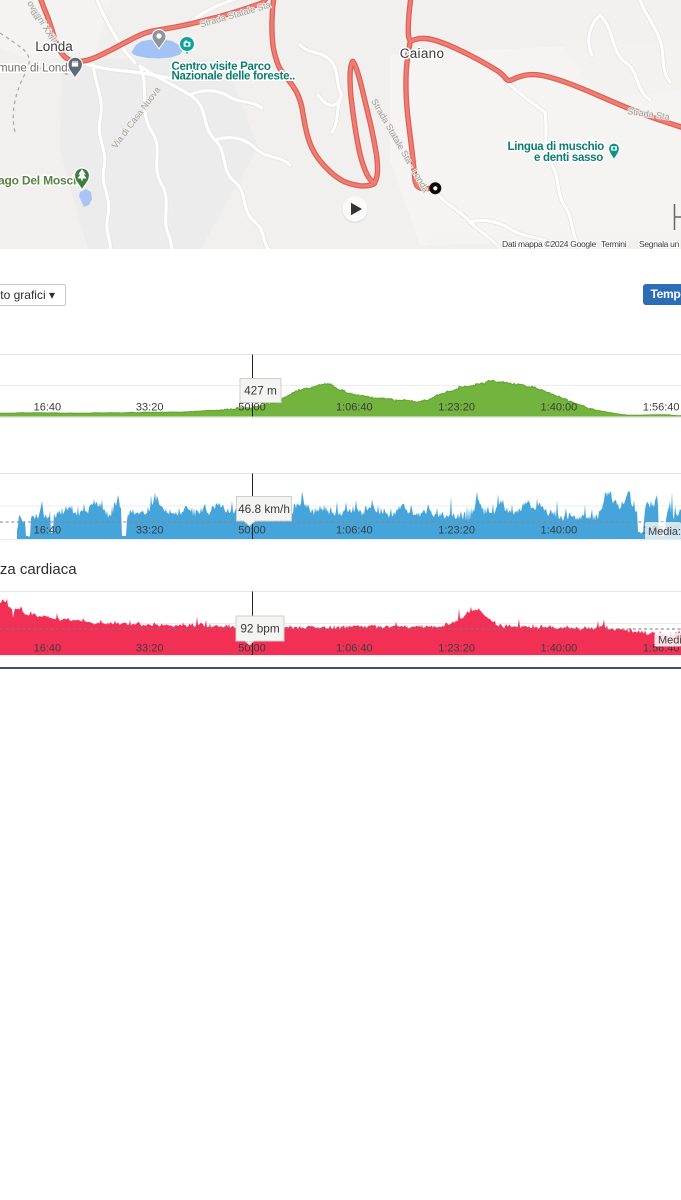 This screenshot has width=681, height=1200. What do you see at coordinates (614, 244) in the screenshot?
I see `svg-text: Termini` at bounding box center [614, 244].